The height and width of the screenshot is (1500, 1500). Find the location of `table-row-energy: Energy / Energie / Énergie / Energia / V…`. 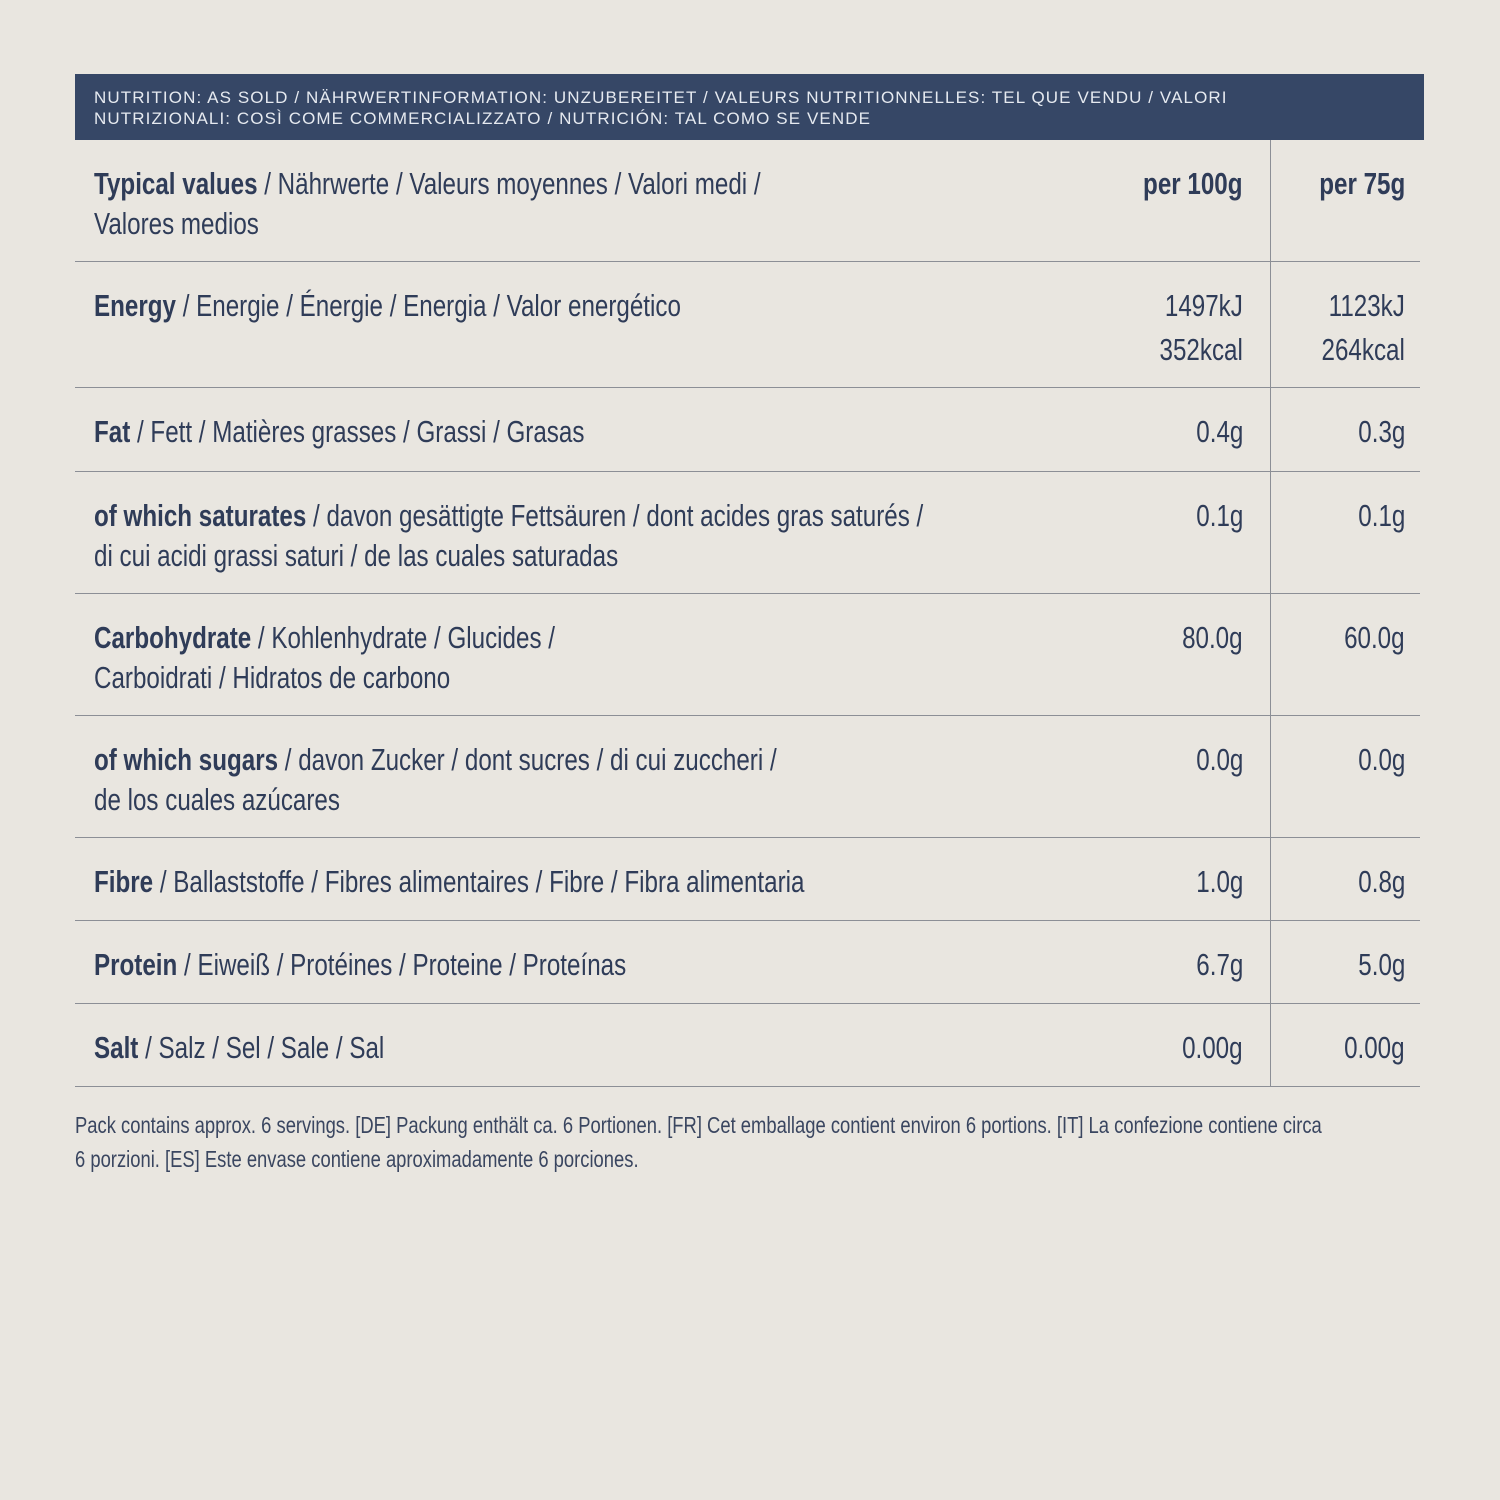

table-row-energy: Energy / Energie / Énergie / Energia / V… is located at coordinates (747, 325).